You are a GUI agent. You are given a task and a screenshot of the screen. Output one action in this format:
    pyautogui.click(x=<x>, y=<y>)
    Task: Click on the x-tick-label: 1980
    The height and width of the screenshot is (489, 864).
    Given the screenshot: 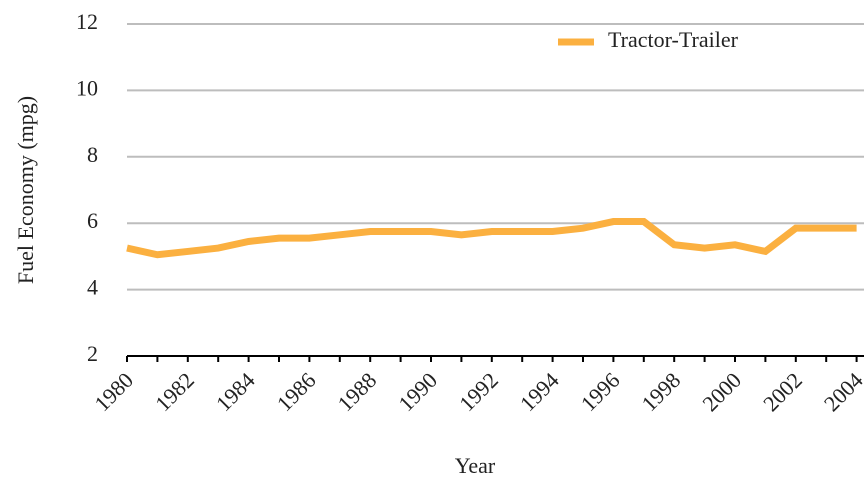 What is the action you would take?
    pyautogui.click(x=113, y=391)
    